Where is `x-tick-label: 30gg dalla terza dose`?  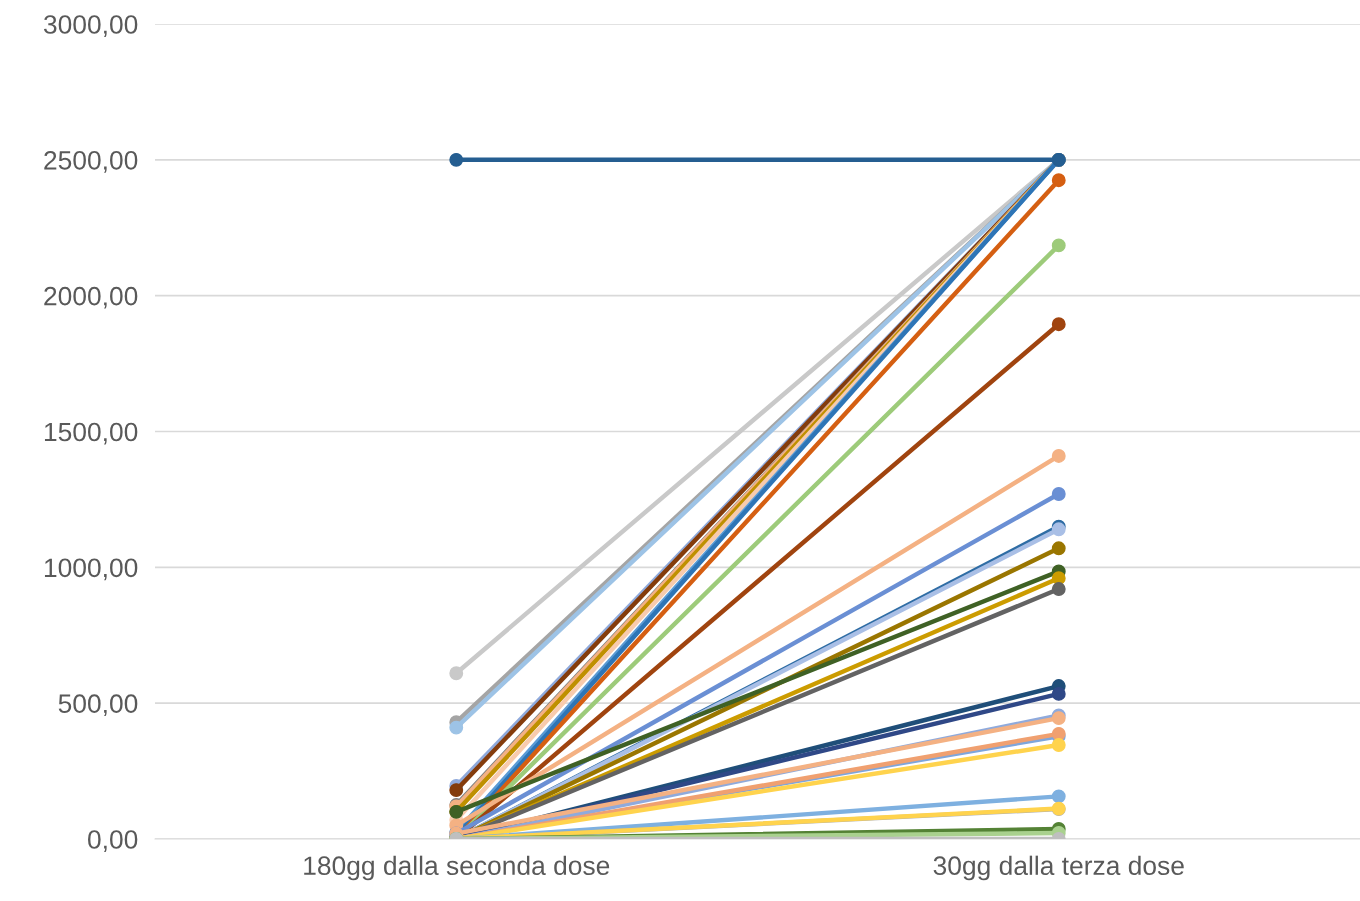 x-tick-label: 30gg dalla terza dose is located at coordinates (1058, 868).